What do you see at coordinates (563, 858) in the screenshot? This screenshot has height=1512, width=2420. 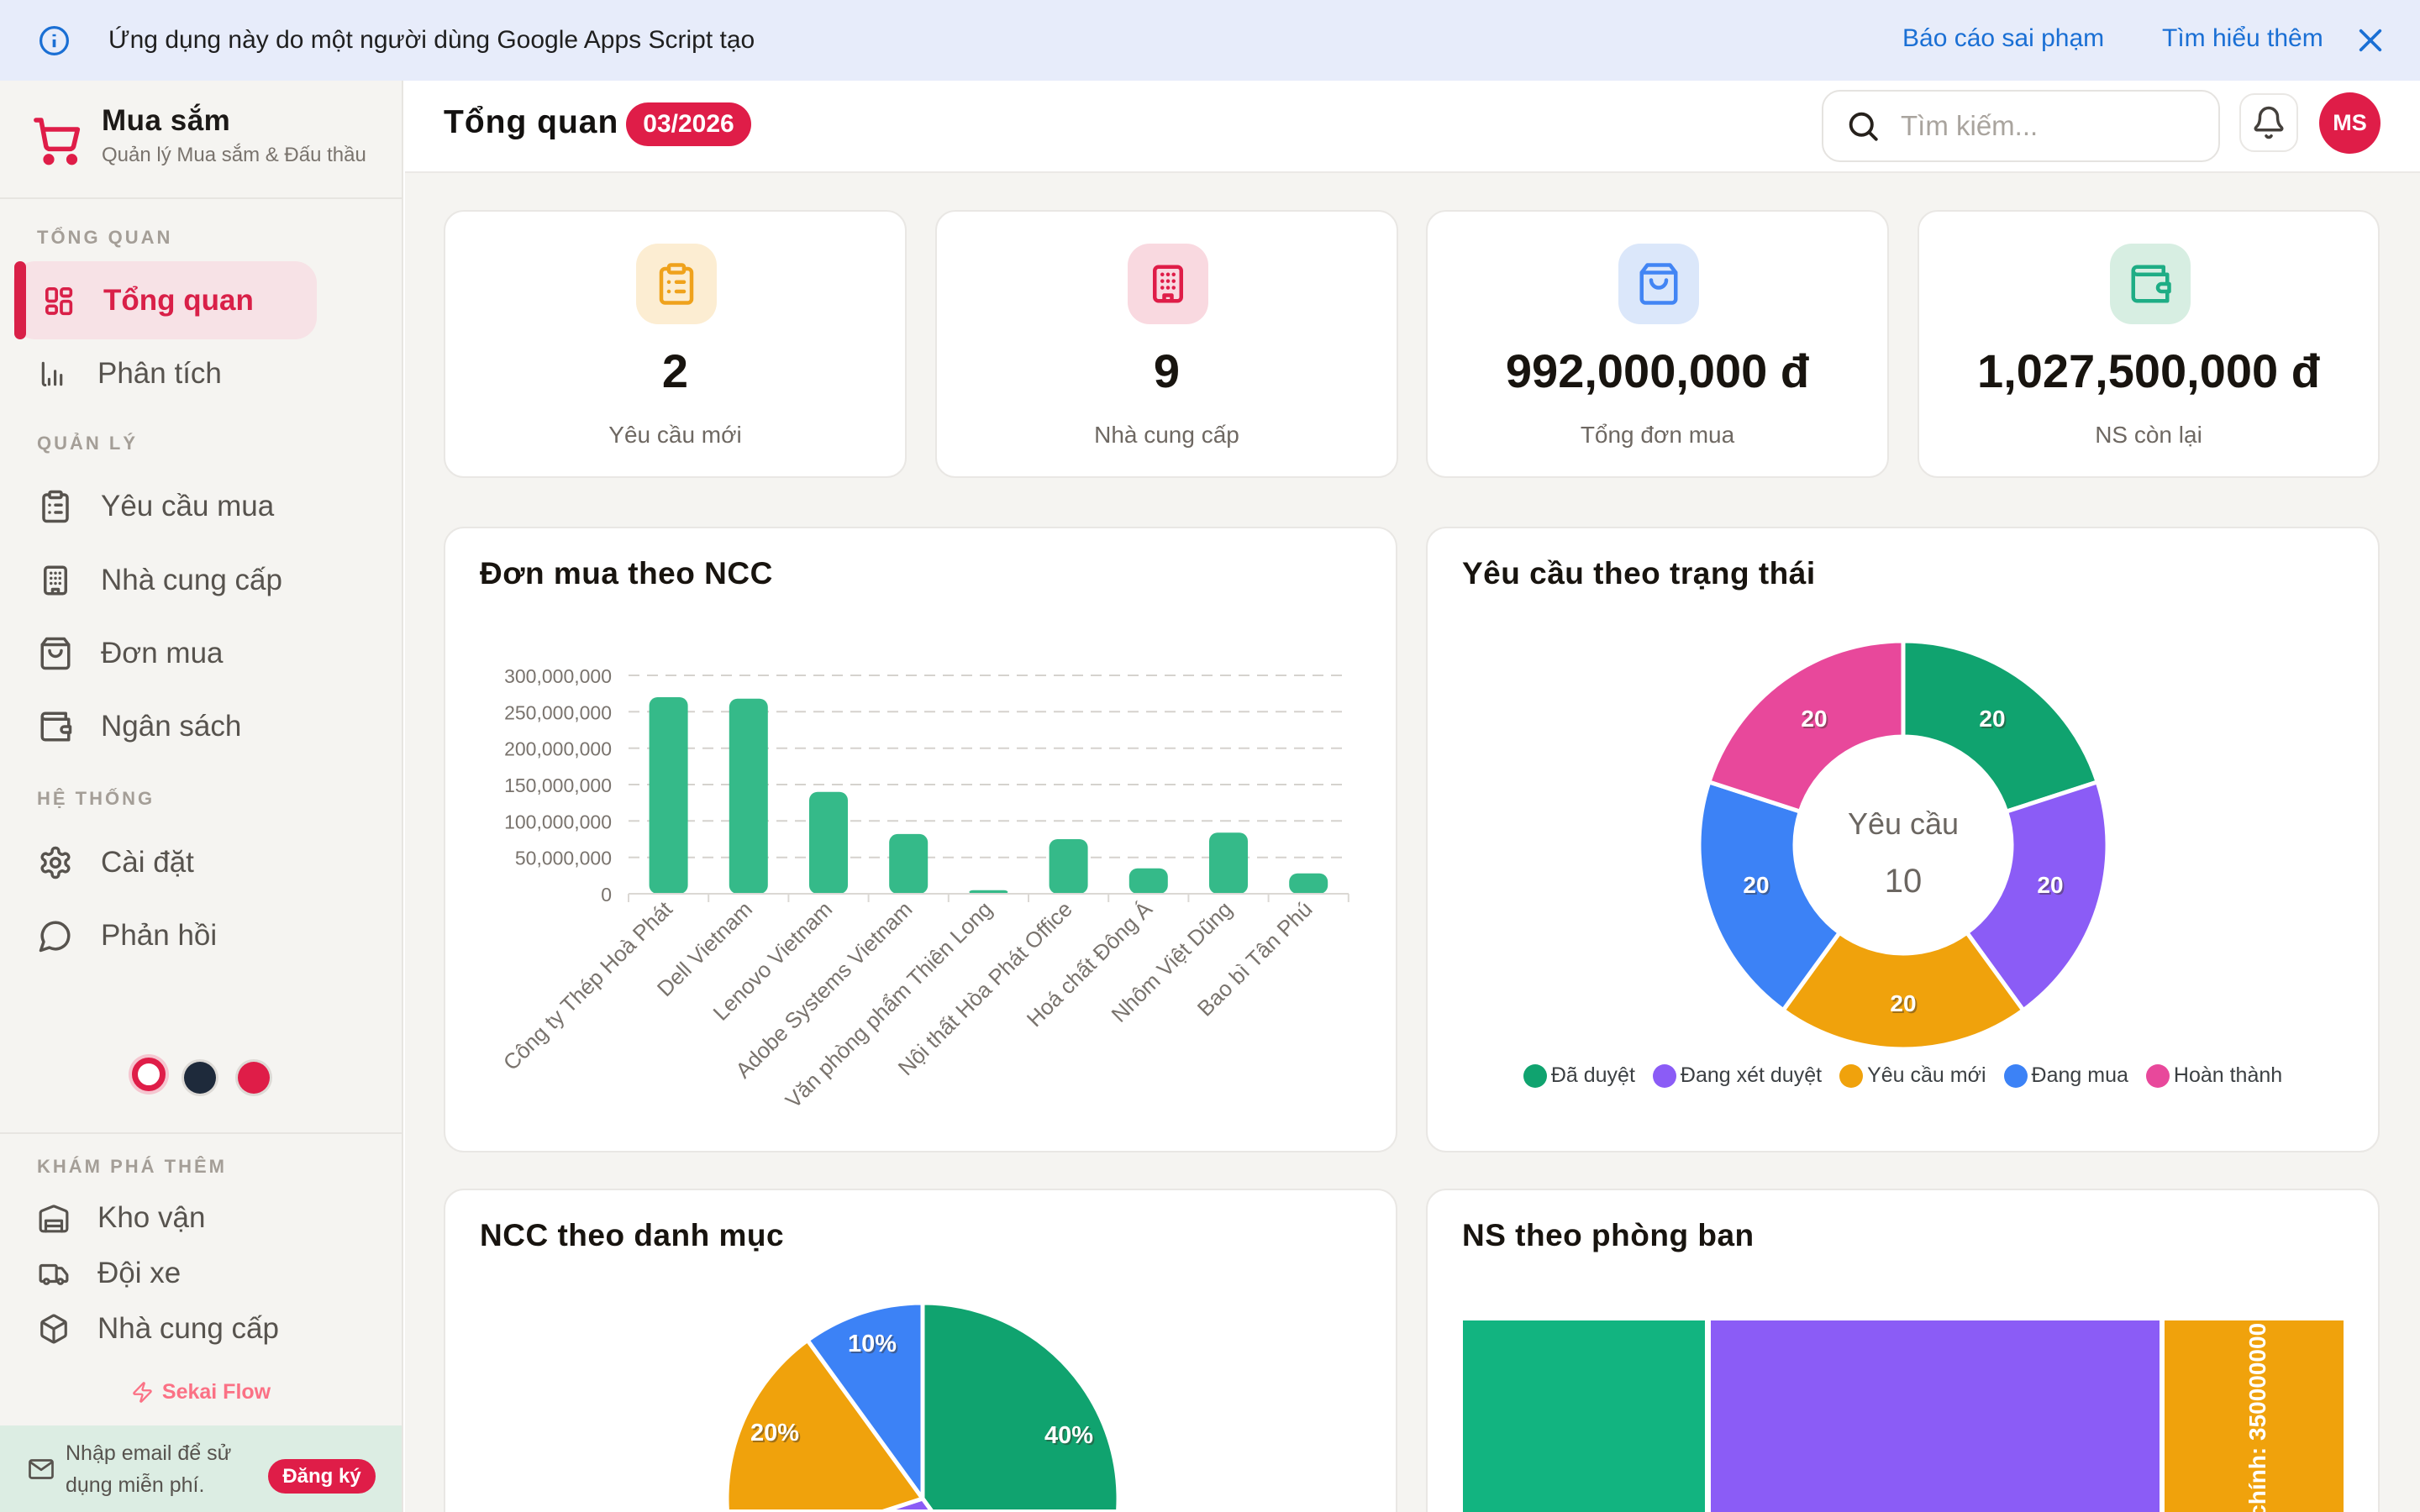 I see `svg-text: 50,000,000` at bounding box center [563, 858].